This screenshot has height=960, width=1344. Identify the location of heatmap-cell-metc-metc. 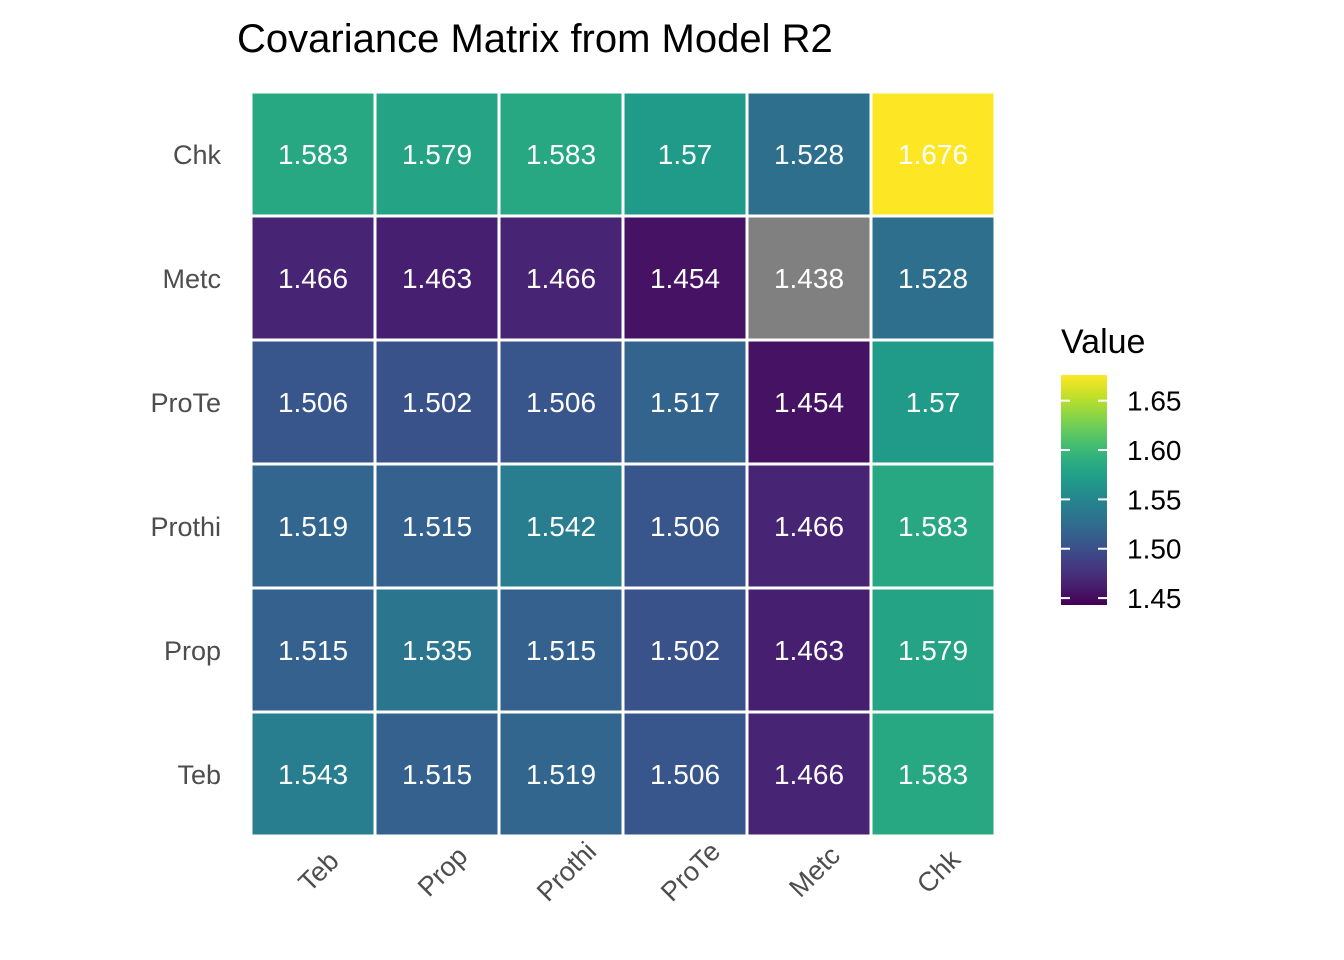
(809, 278).